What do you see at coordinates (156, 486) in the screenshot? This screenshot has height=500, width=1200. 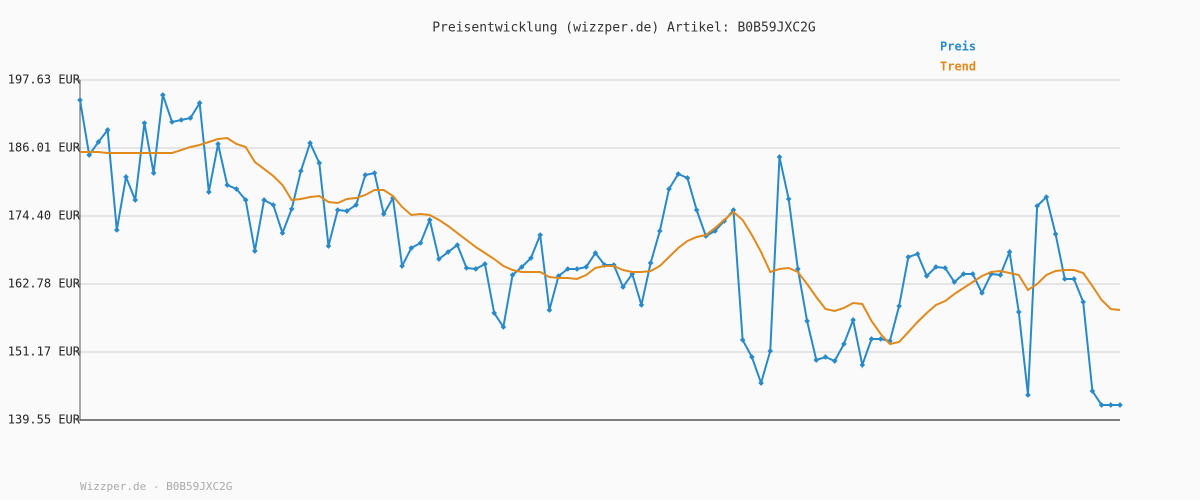 I see `footer: Wizzper.de - B0B59JXC2G` at bounding box center [156, 486].